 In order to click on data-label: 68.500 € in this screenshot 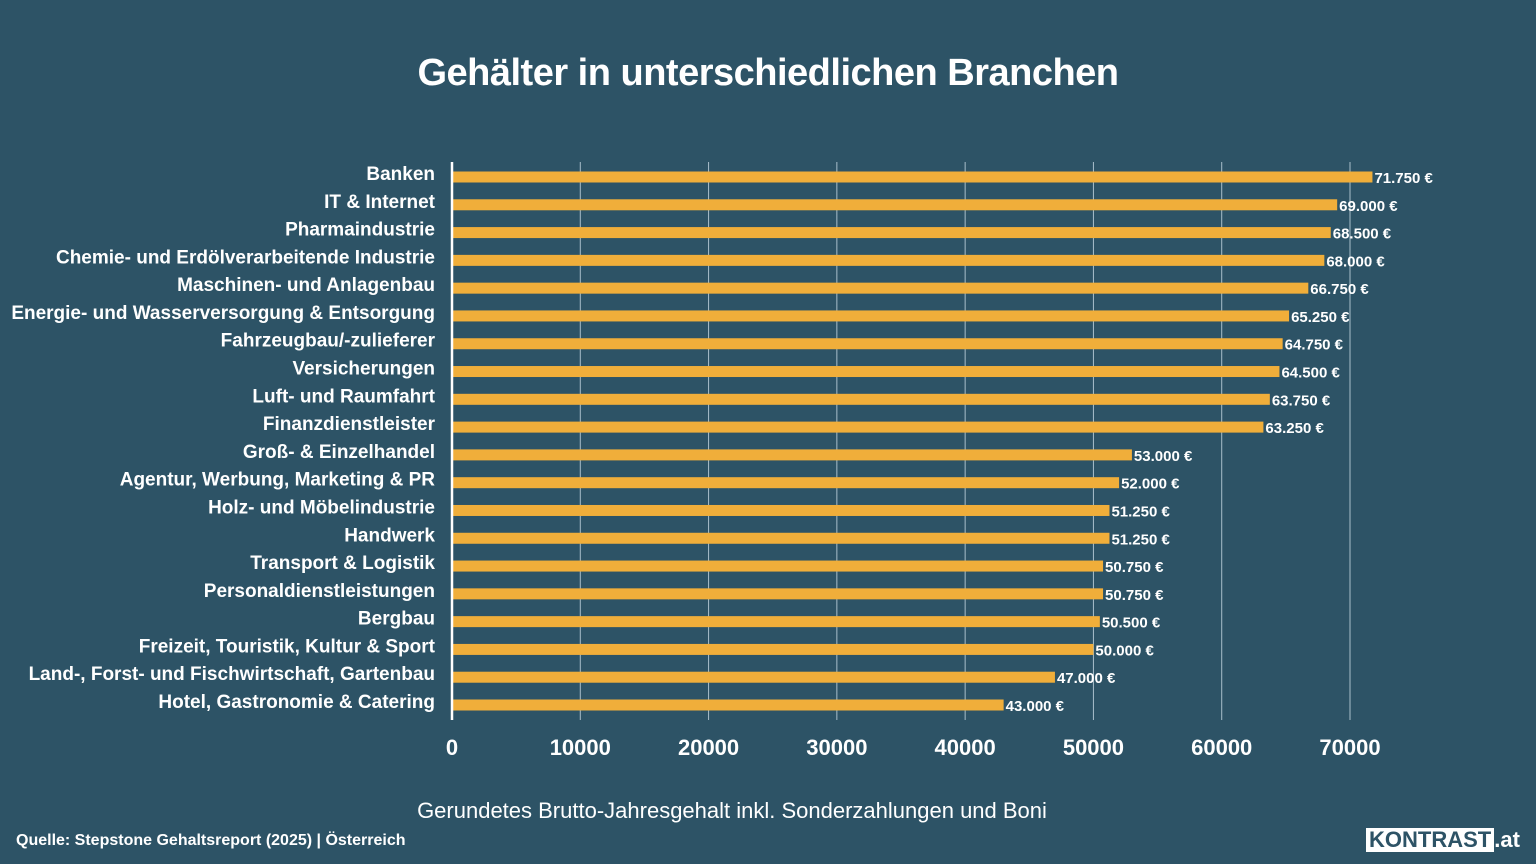, I will do `click(1362, 234)`.